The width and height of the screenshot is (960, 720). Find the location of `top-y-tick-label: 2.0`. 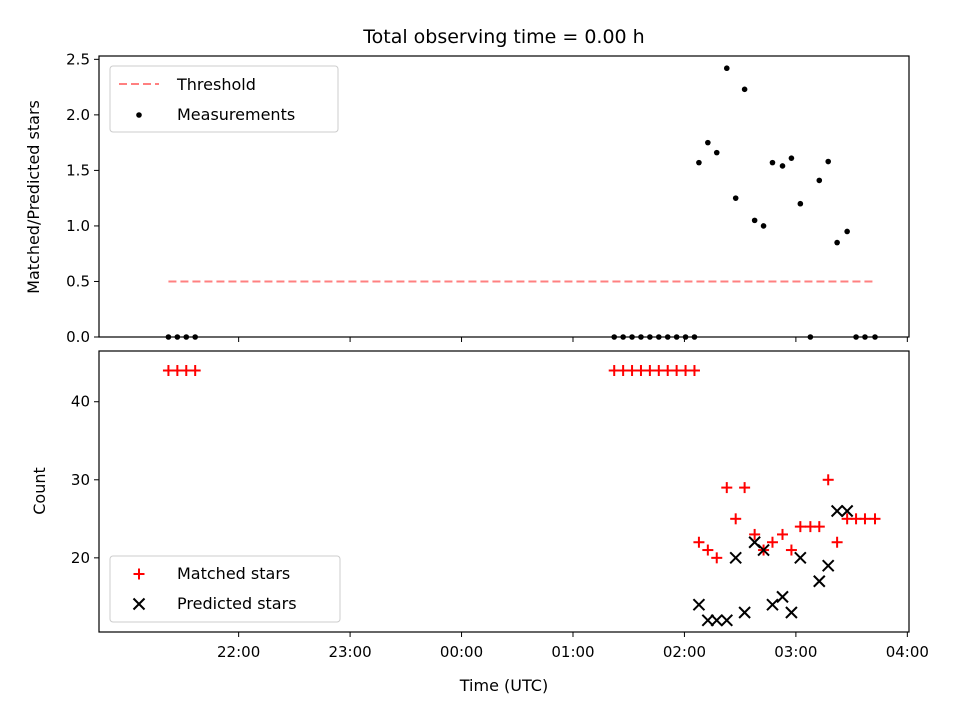

top-y-tick-label: 2.0 is located at coordinates (78, 115).